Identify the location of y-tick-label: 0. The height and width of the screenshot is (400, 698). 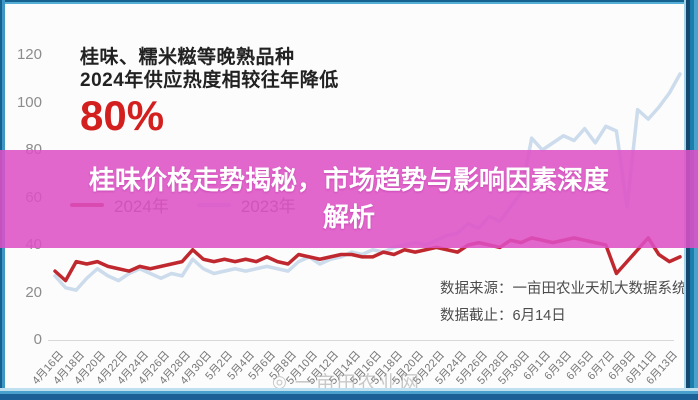
(37, 339).